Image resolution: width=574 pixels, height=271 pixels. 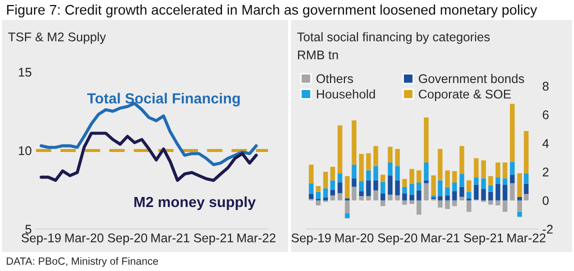 What do you see at coordinates (128, 239) in the screenshot?
I see `x-tick-label: Sep-20` at bounding box center [128, 239].